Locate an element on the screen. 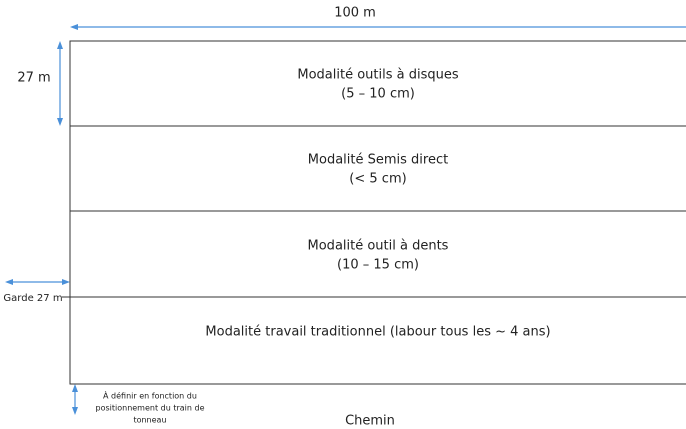 Image resolution: width=686 pixels, height=429 pixels. path-label: Chemin is located at coordinates (370, 421).